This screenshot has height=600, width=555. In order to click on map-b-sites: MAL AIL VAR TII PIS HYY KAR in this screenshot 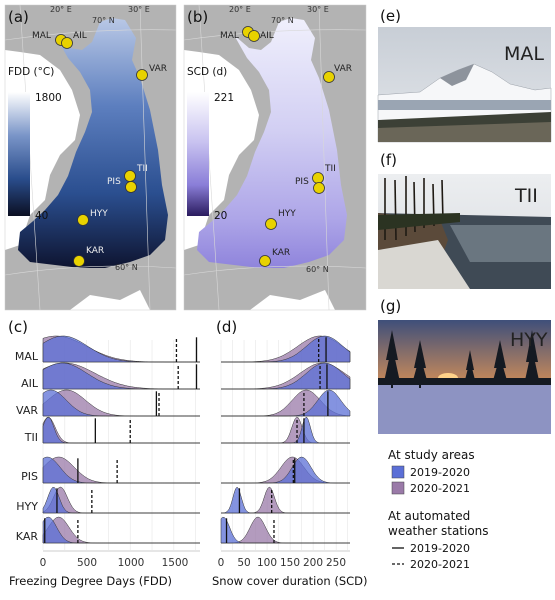, I will do `click(286, 146)`.